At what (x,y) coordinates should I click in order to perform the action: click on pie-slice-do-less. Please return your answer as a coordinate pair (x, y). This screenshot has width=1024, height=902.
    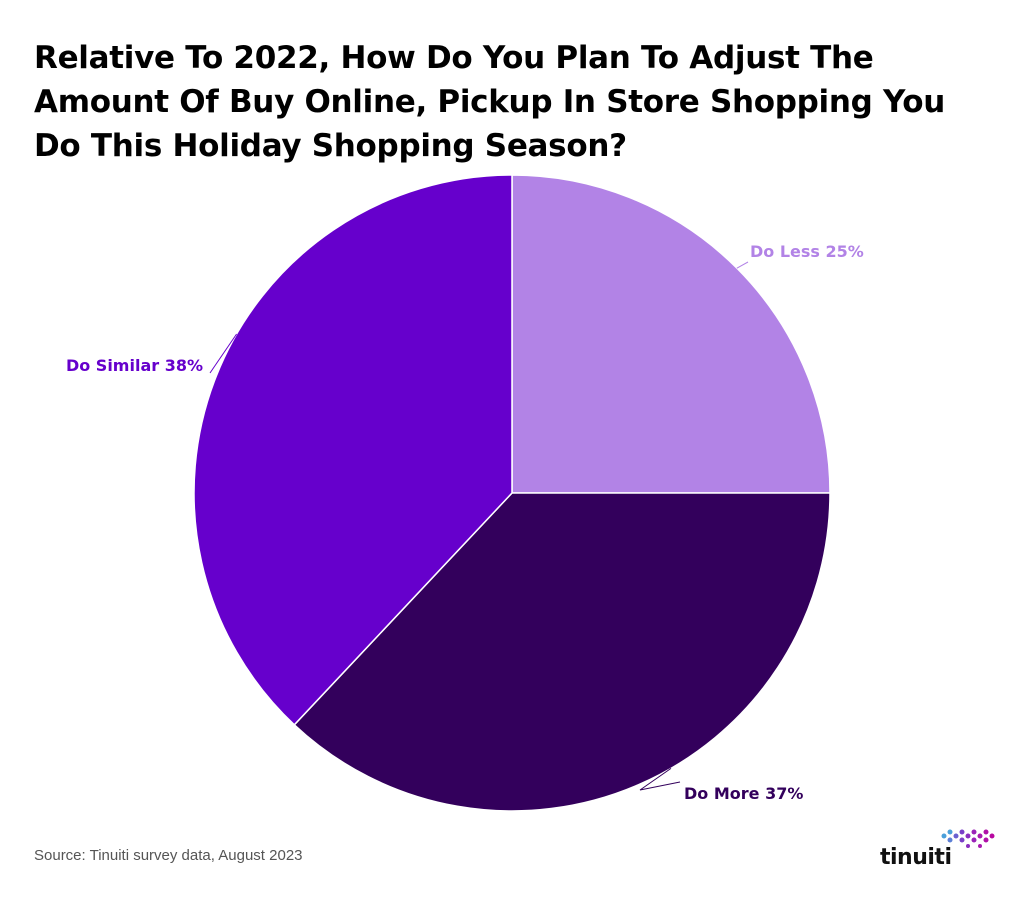
    Looking at the image, I should click on (671, 334).